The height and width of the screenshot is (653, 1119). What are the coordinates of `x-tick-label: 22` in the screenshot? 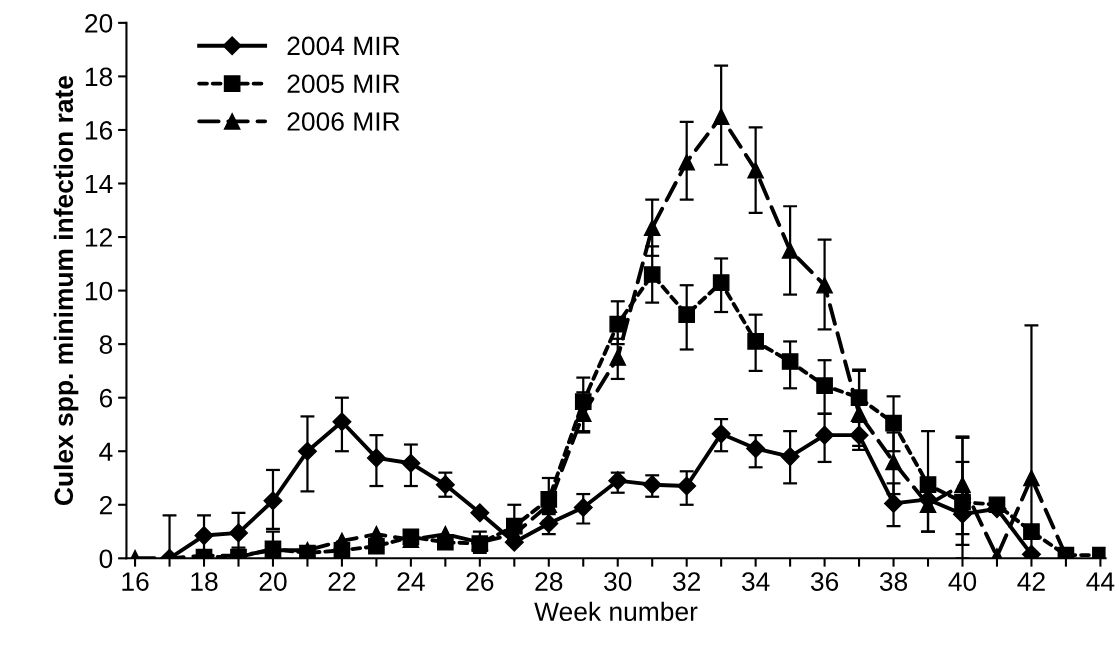 It's located at (342, 581).